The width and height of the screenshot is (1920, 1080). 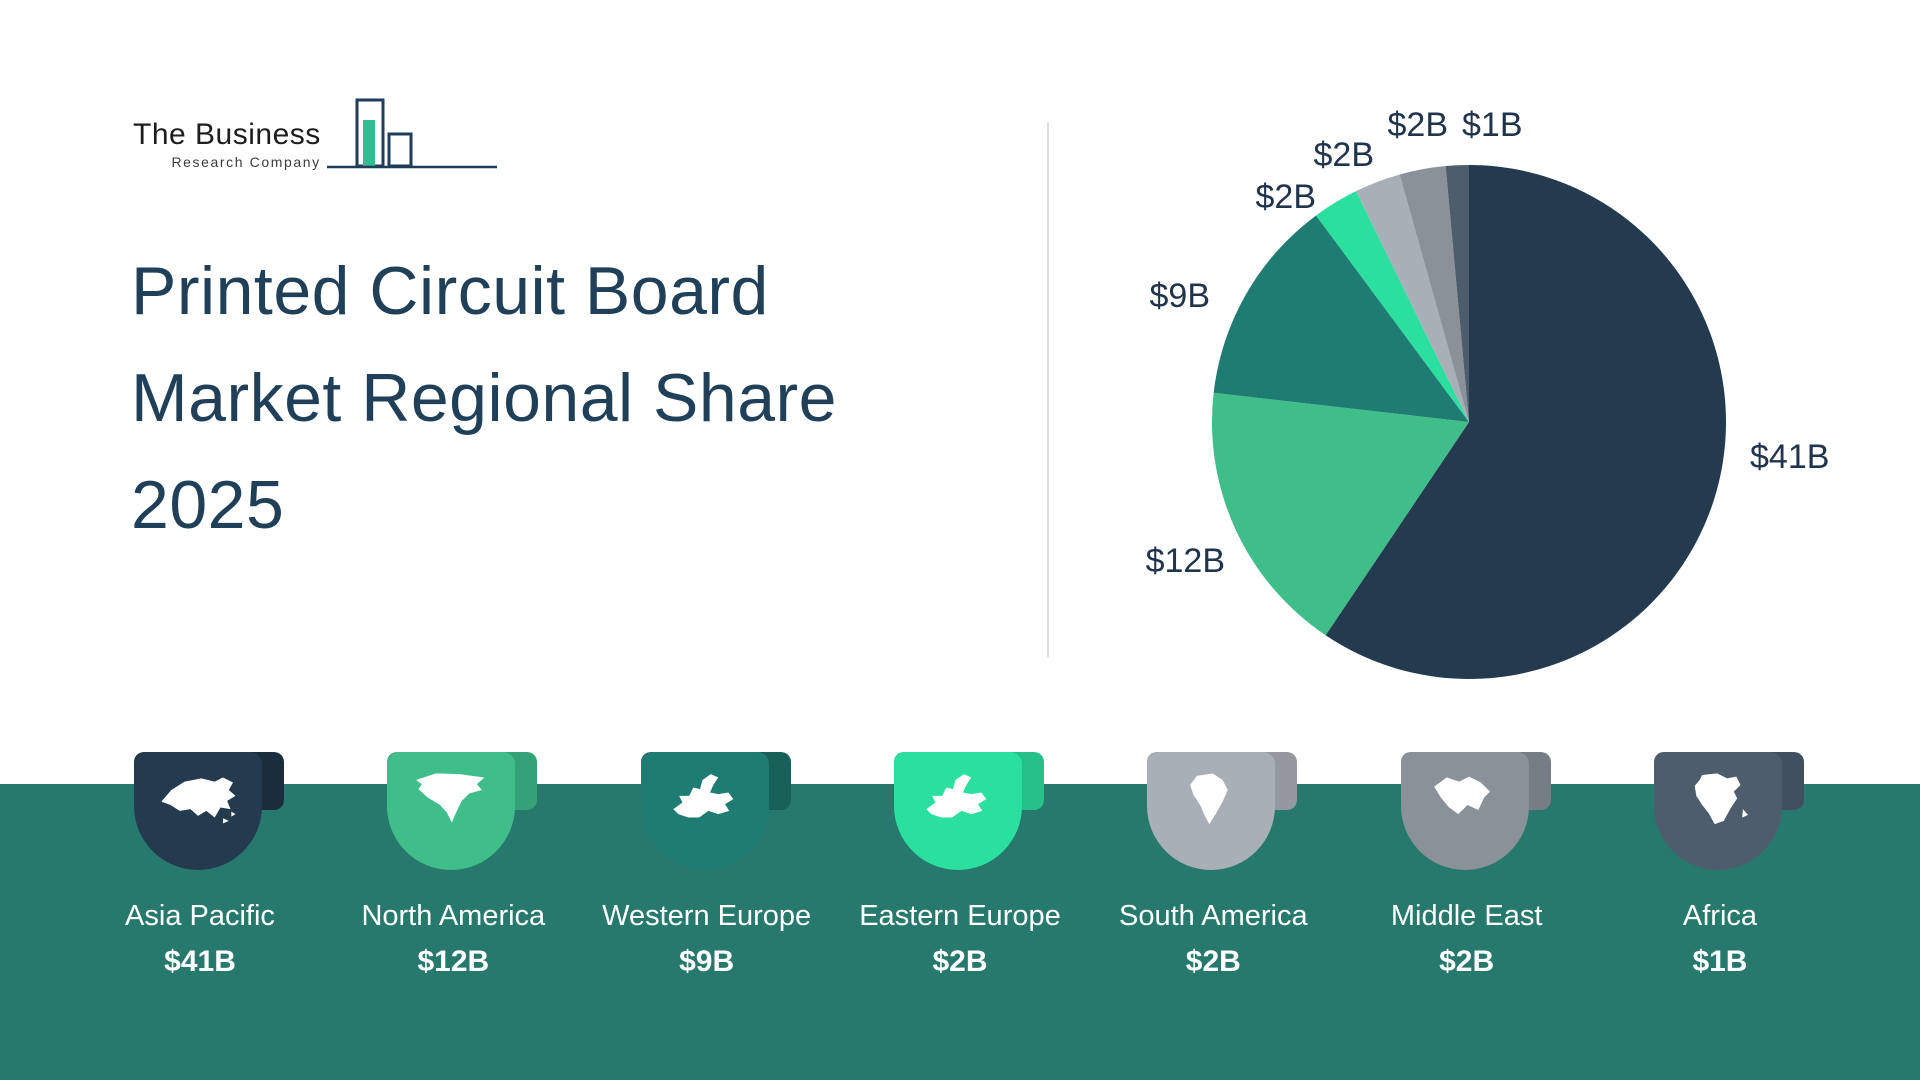 What do you see at coordinates (1185, 561) in the screenshot?
I see `pie-label-north-america: $12B` at bounding box center [1185, 561].